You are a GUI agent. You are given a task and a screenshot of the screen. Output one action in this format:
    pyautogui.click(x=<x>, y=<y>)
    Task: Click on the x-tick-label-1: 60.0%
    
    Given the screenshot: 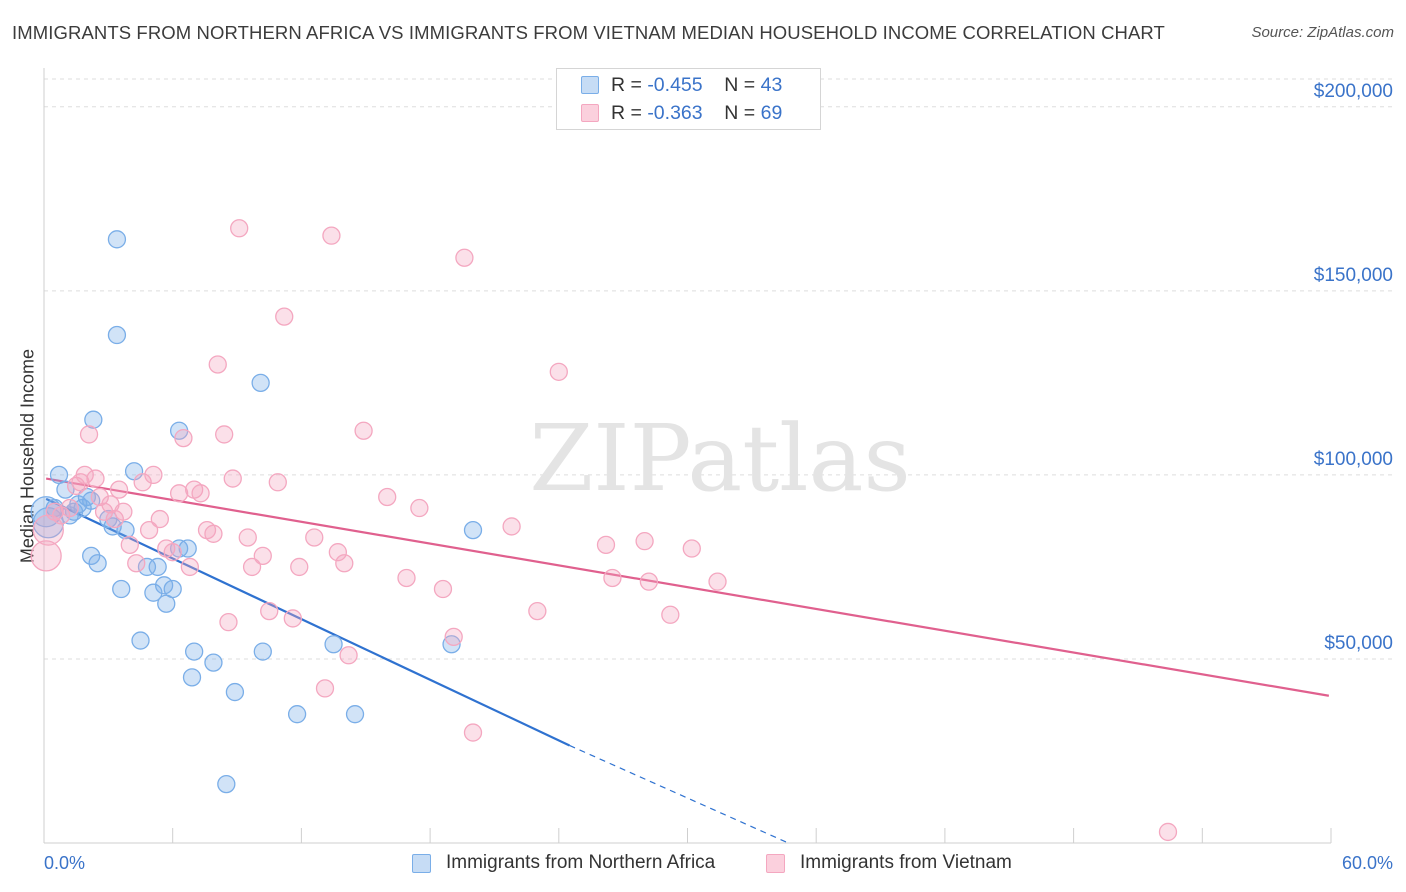 What is the action you would take?
    pyautogui.click(x=1367, y=863)
    